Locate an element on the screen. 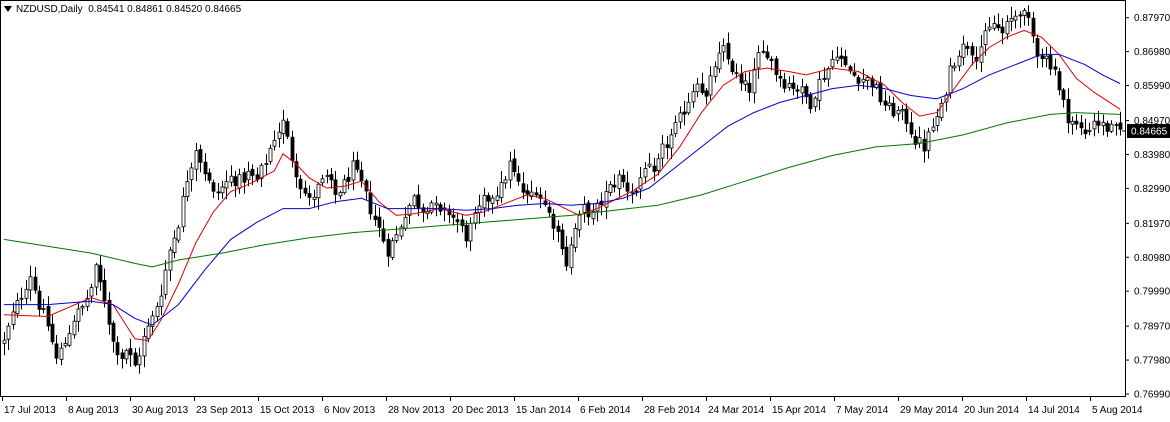  x-tick-label: 23 Sep 2013 is located at coordinates (224, 410).